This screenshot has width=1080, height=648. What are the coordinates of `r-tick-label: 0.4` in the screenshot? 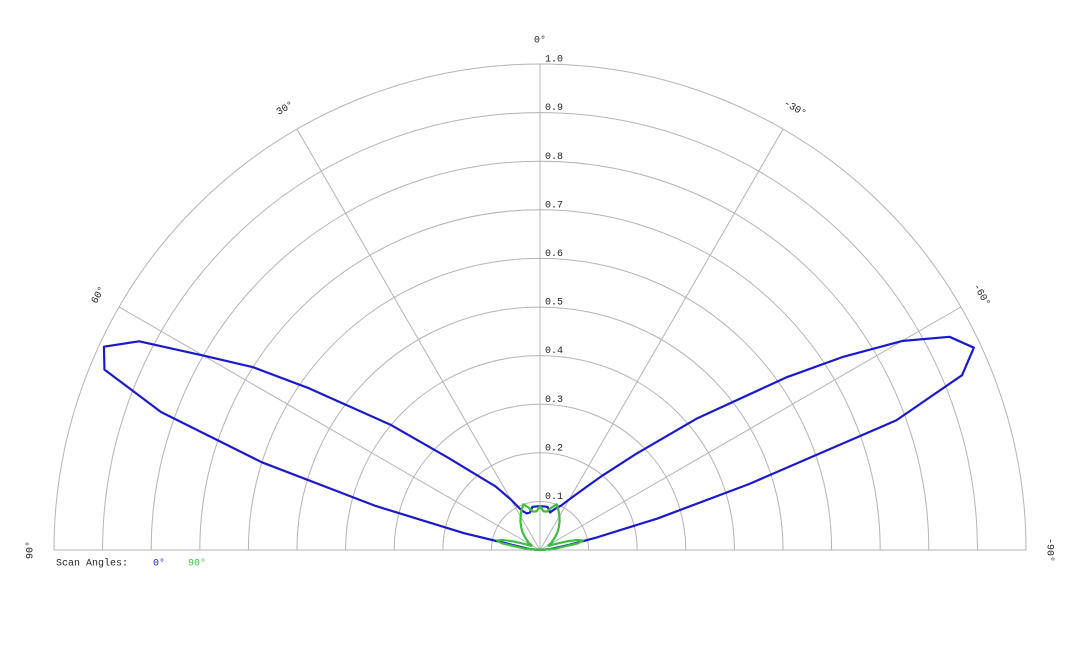 It's located at (554, 351).